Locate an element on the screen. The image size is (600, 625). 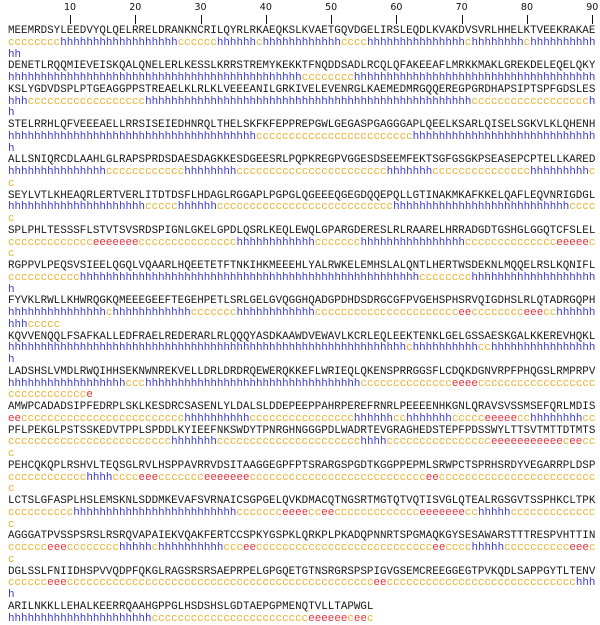
coil-run: ccccccccccccccccccccccccc is located at coordinates (102, 419).